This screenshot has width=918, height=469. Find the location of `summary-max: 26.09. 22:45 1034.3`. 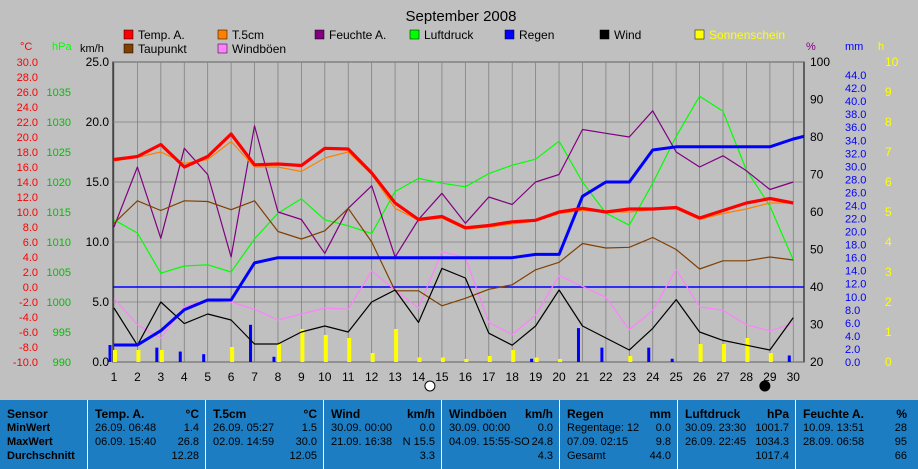

summary-max: 26.09. 22:45 1034.3 is located at coordinates (737, 442).